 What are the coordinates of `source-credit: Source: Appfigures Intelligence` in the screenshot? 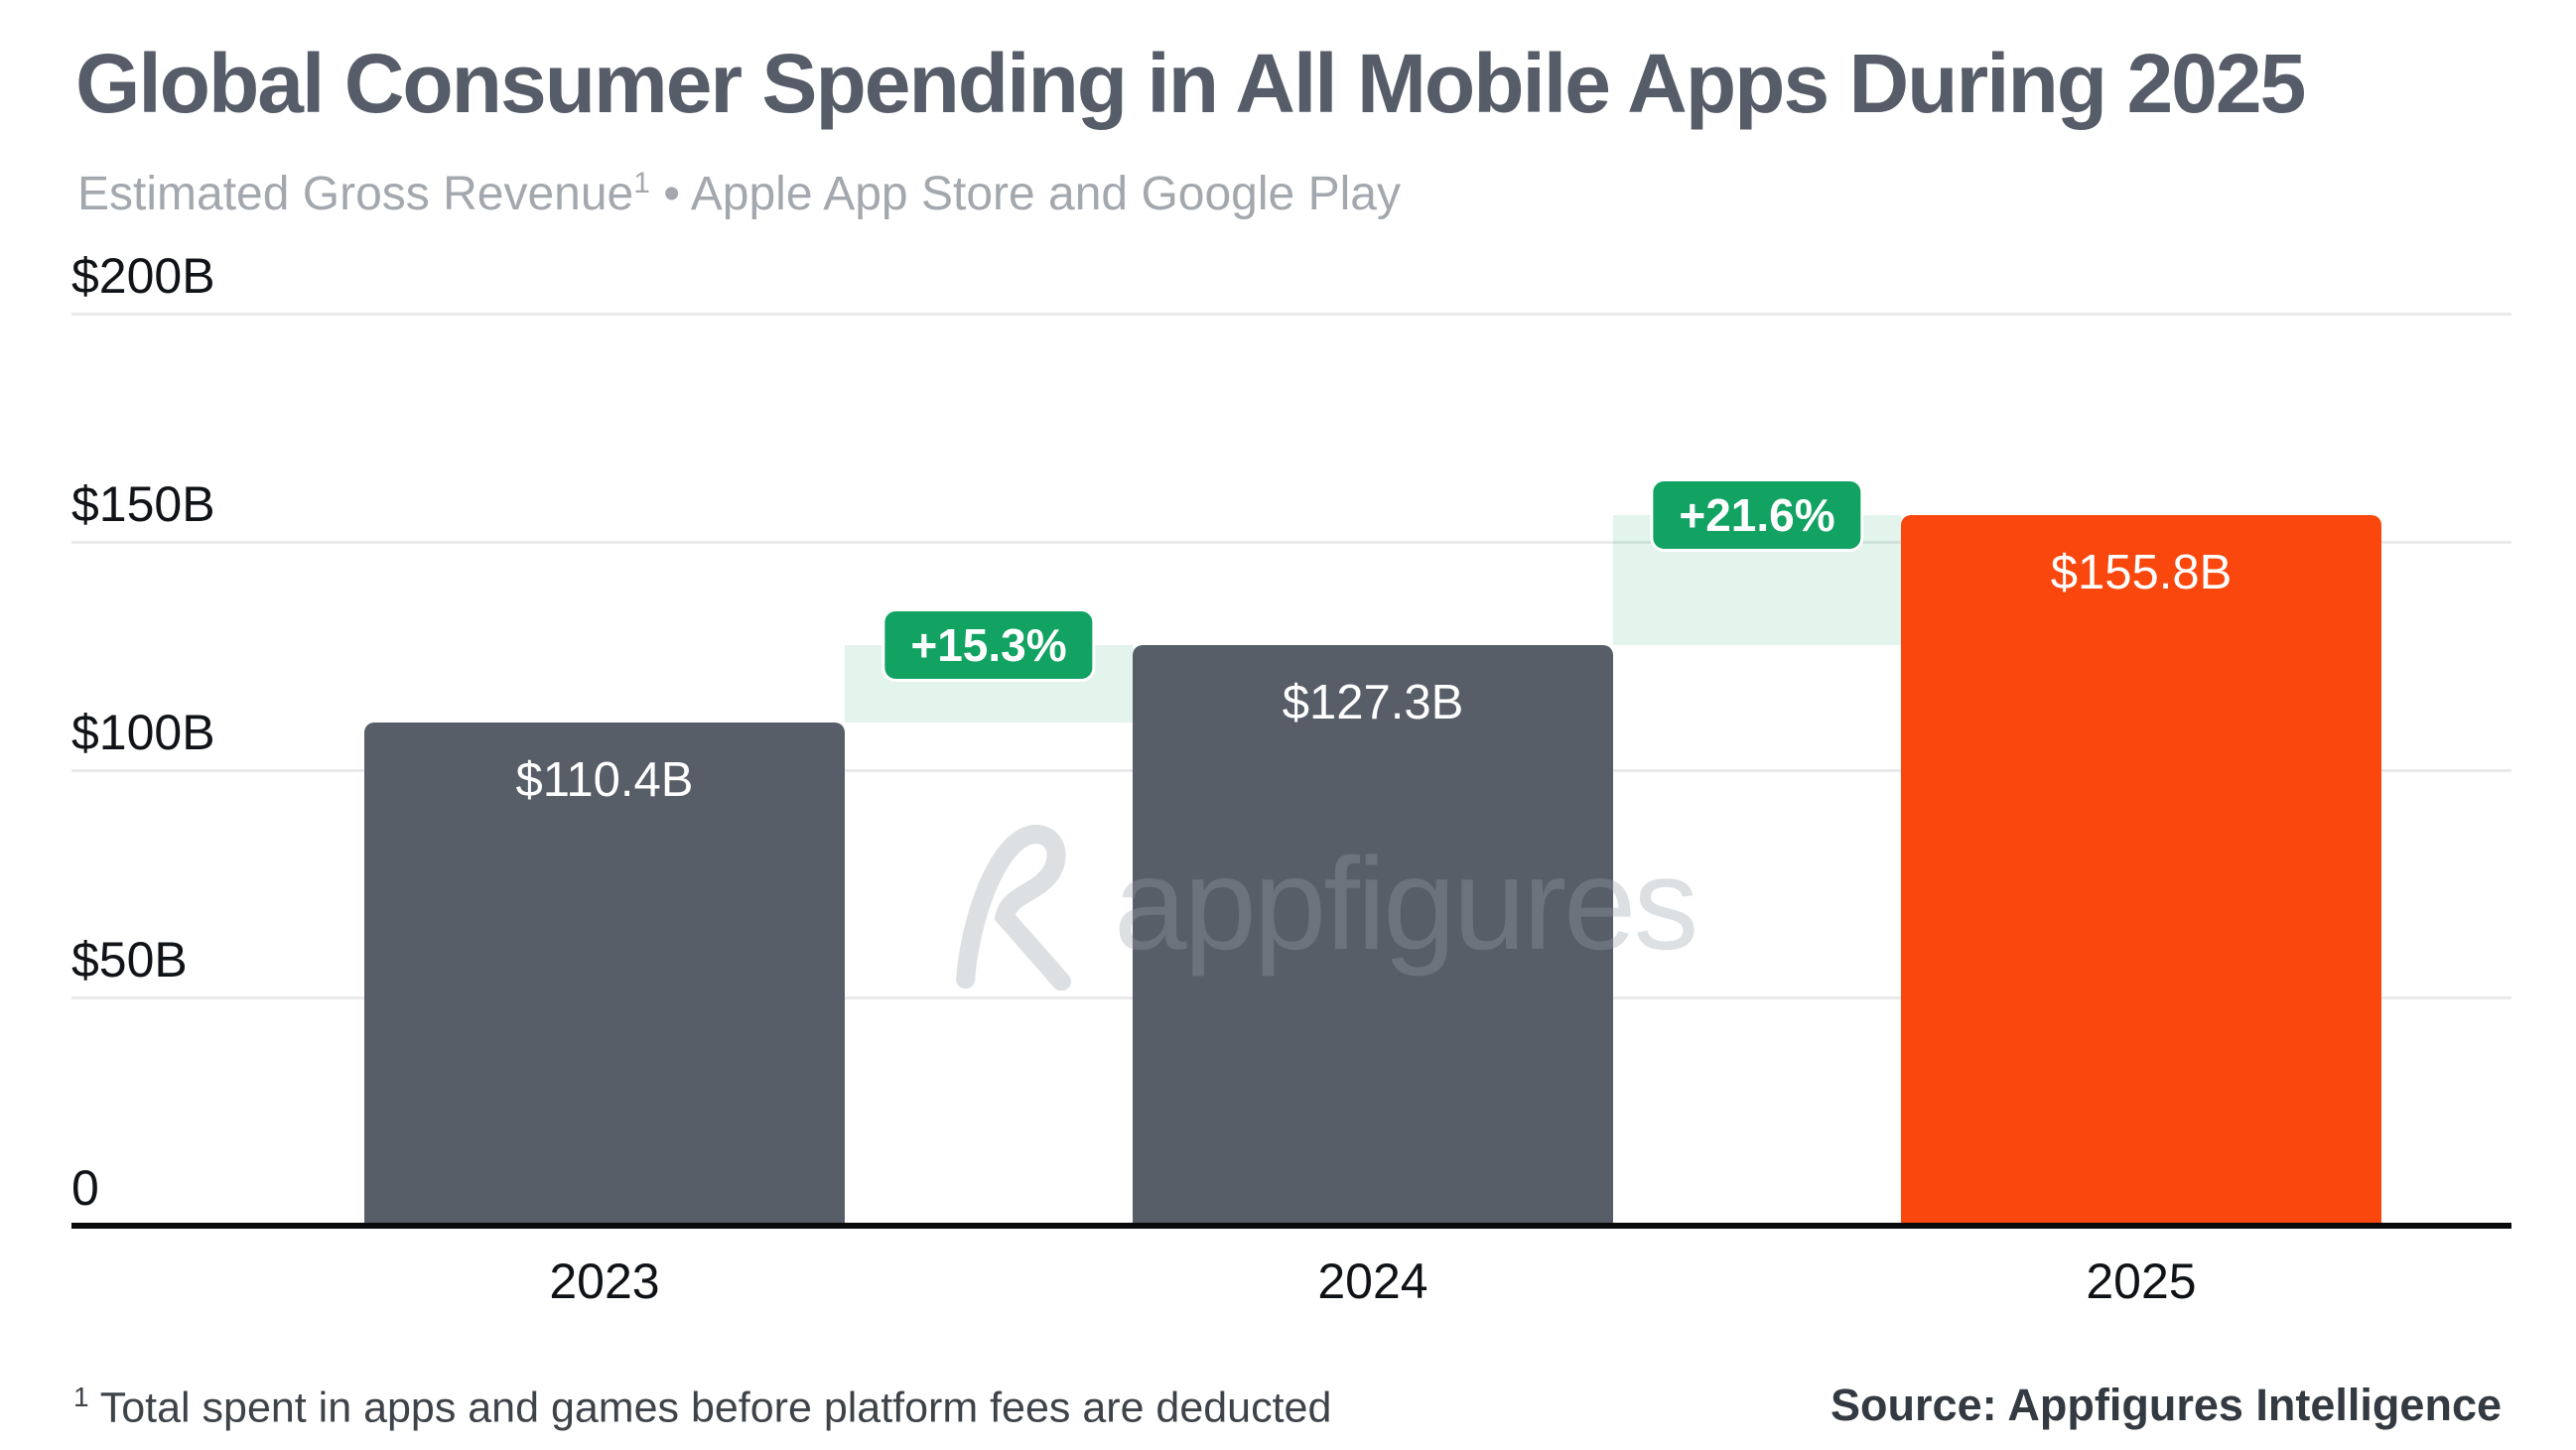 It's located at (2166, 1405).